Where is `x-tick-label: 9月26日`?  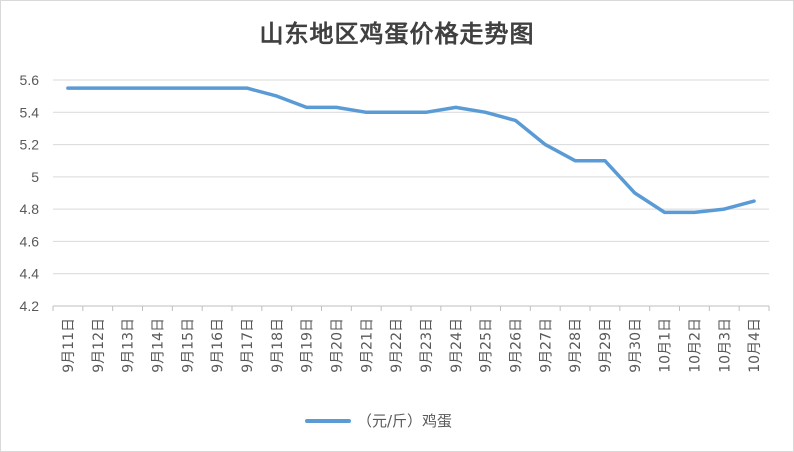
x-tick-label: 9月26日 is located at coordinates (516, 345).